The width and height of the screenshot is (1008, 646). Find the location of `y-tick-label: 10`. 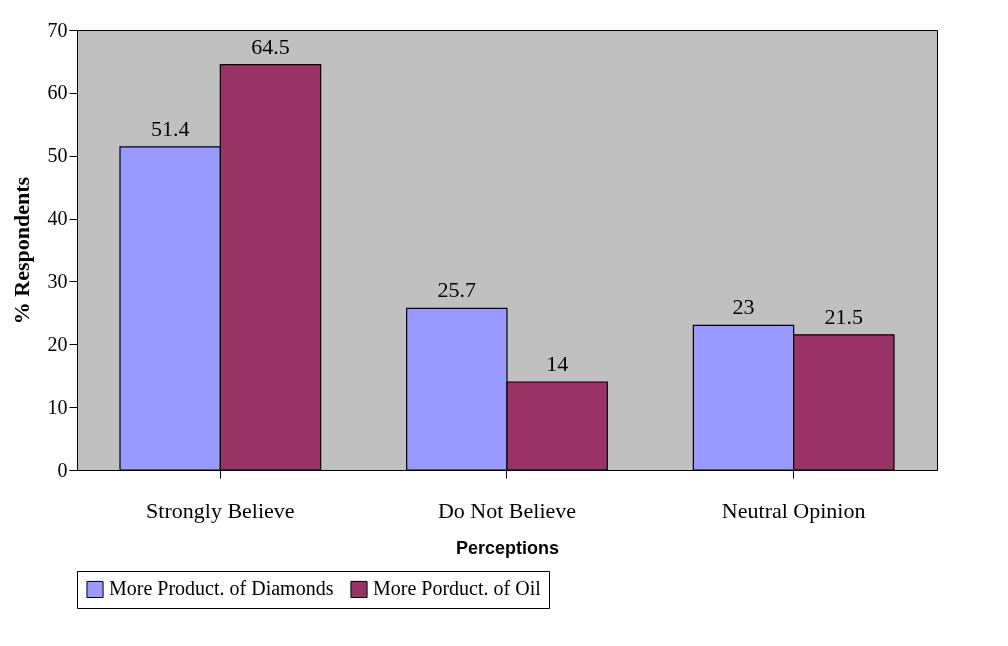

y-tick-label: 10 is located at coordinates (57, 406).